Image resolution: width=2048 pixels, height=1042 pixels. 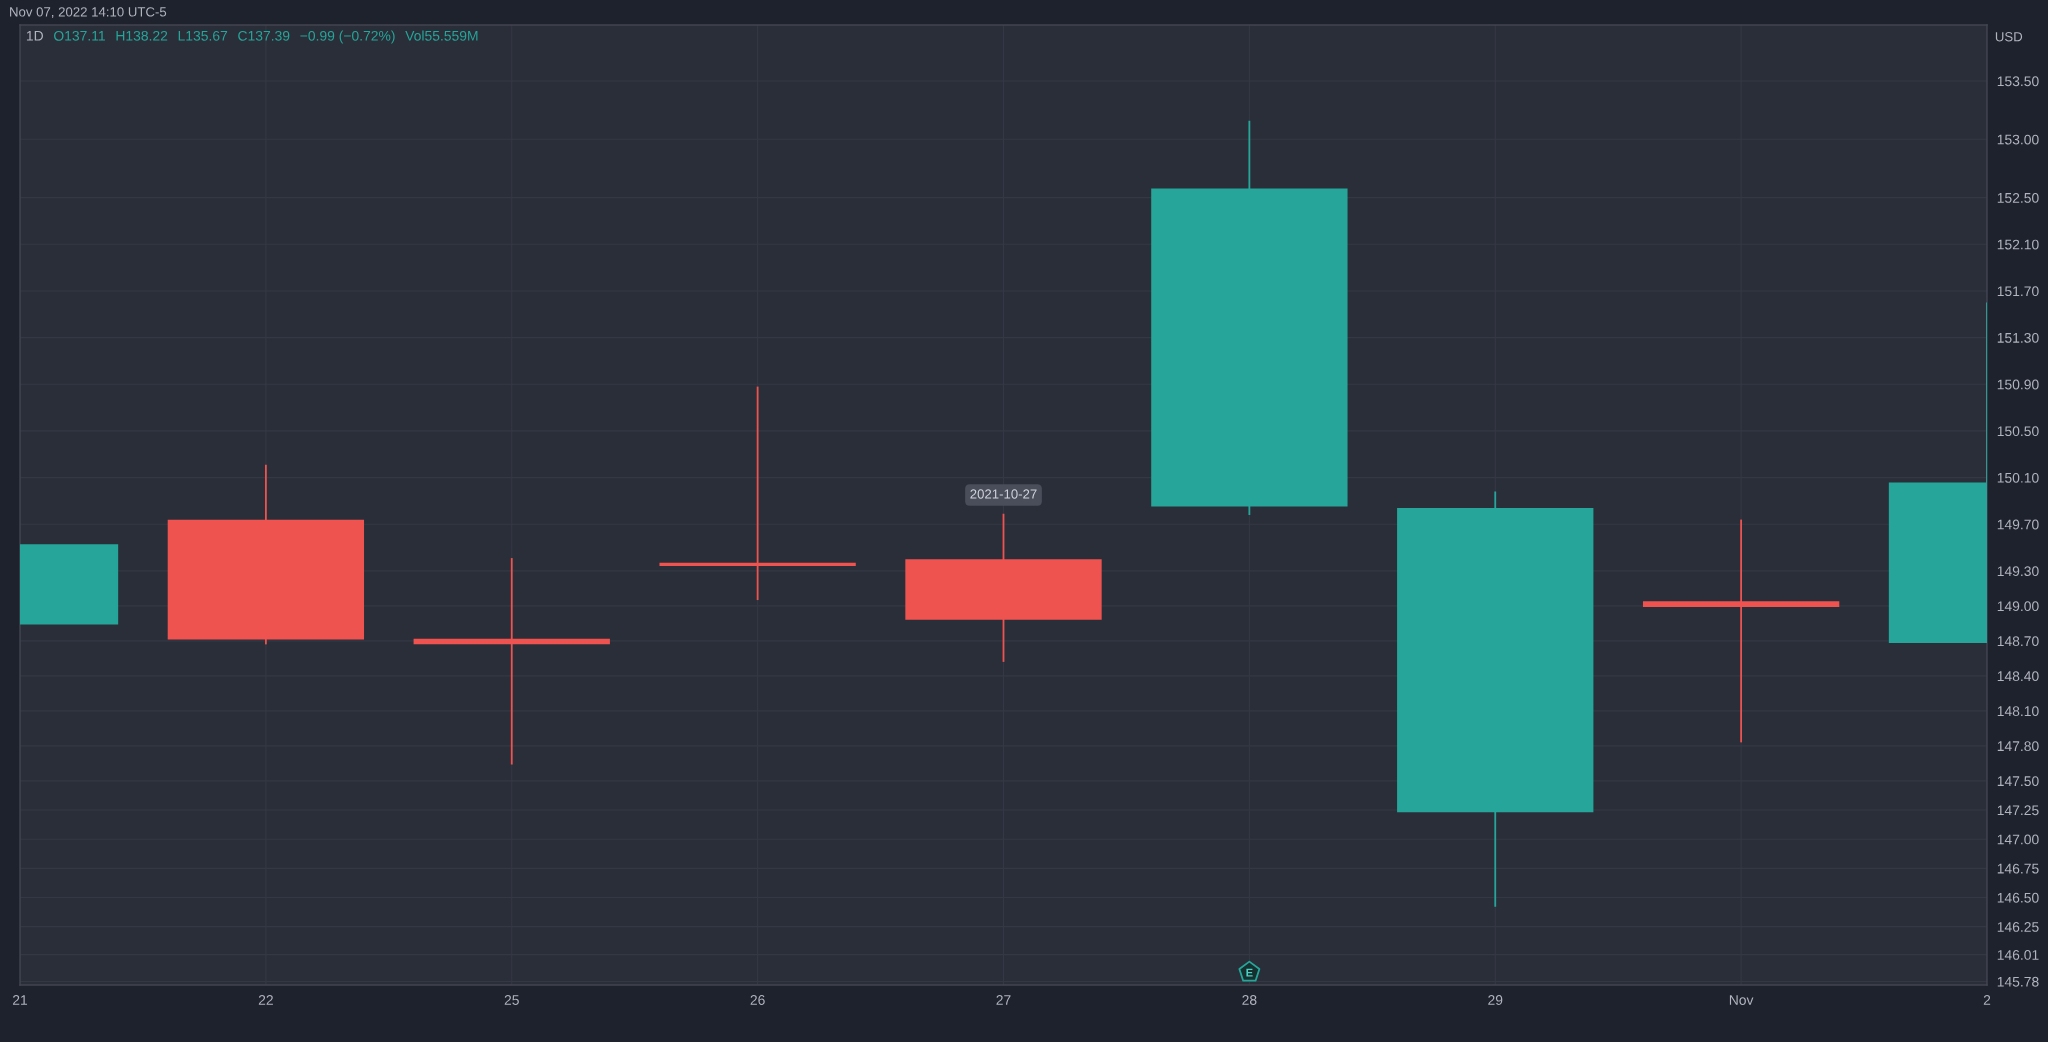 I want to click on annotation: Vol55.559M, so click(x=441, y=35).